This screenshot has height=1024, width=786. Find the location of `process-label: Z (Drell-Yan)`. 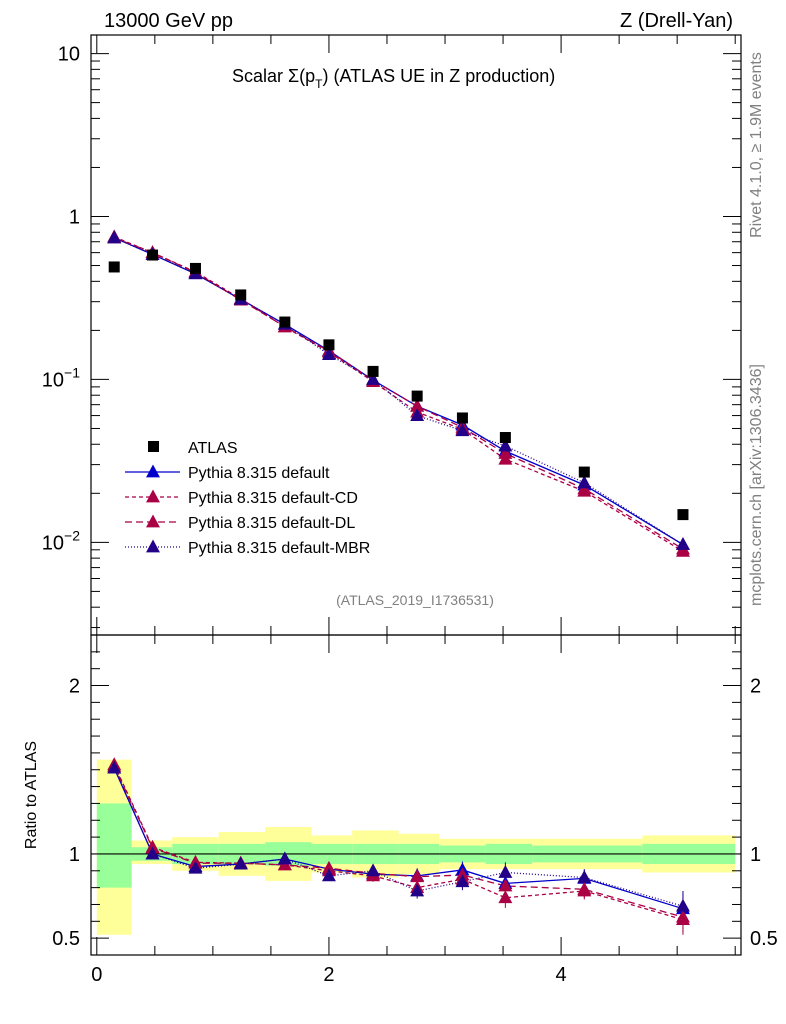

process-label: Z (Drell-Yan) is located at coordinates (676, 21).